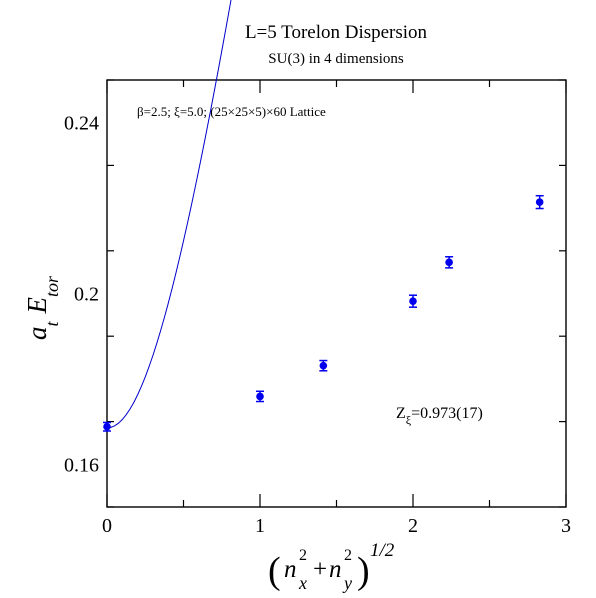 This screenshot has height=598, width=596. I want to click on parameter-annotation: β=2.5; ξ=5.0; (25×25×5)×60 Lattice, so click(231, 111).